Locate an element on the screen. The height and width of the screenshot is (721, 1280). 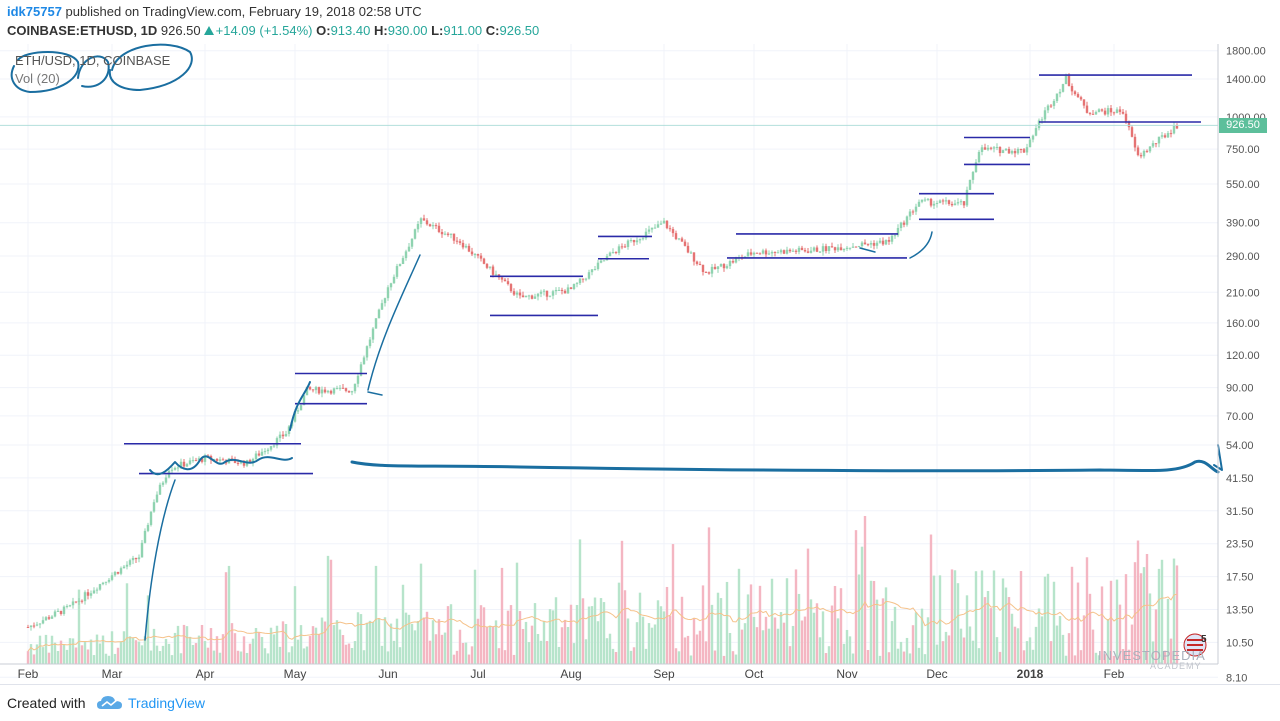
time-tick-label: 2018 is located at coordinates (1030, 674).